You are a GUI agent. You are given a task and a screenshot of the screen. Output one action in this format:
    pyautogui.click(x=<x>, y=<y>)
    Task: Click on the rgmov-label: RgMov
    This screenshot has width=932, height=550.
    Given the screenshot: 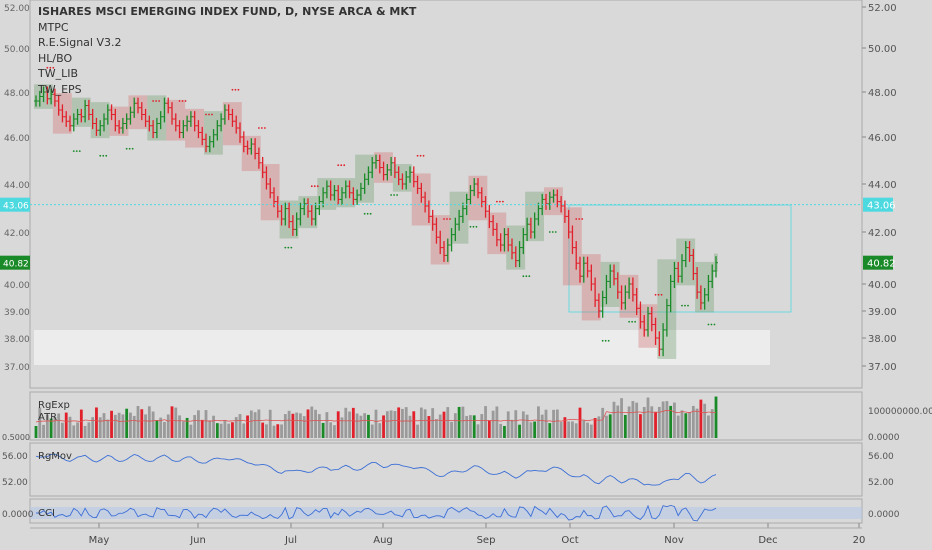 What is the action you would take?
    pyautogui.click(x=55, y=456)
    